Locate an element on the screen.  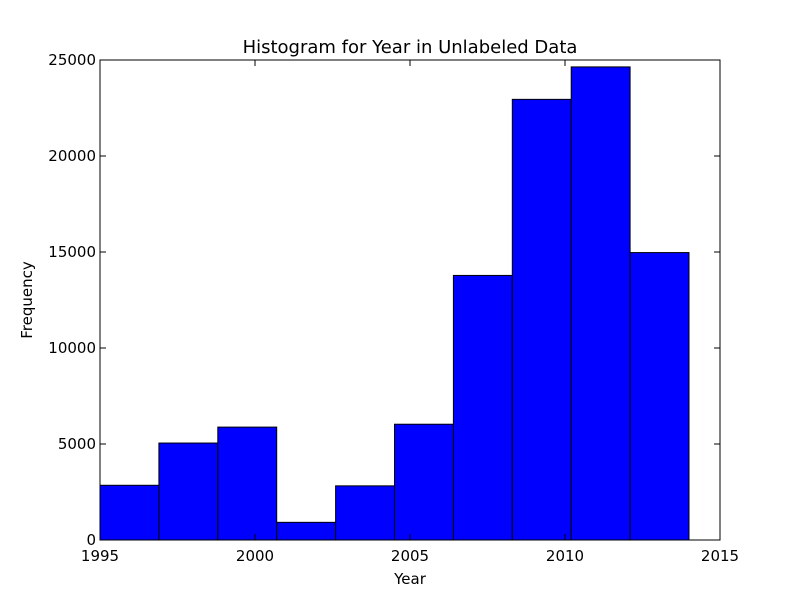
x-tick-label-3: 2010 is located at coordinates (565, 556).